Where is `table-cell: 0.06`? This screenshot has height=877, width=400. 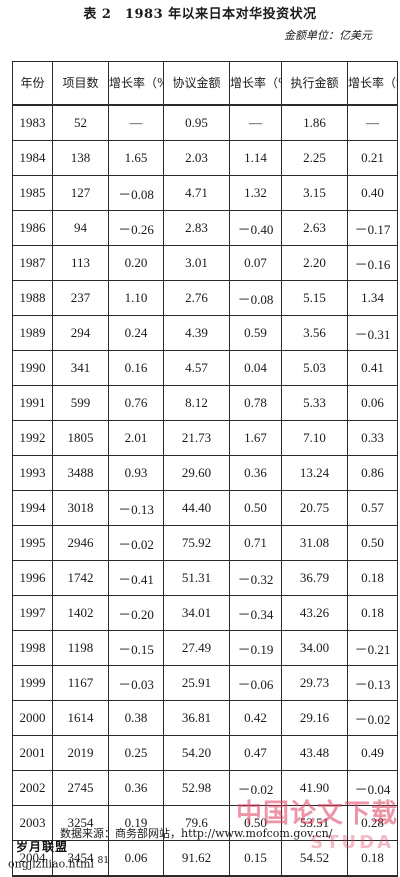 table-cell: 0.06 is located at coordinates (136, 858).